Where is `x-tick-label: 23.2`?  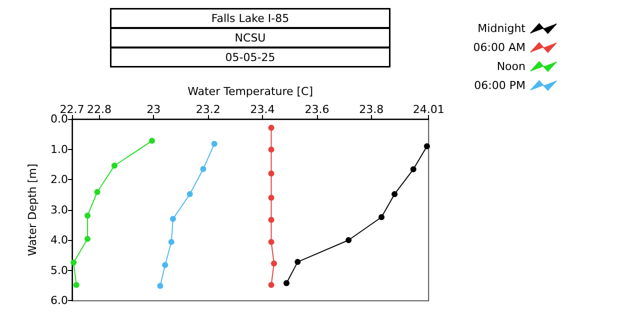
x-tick-label: 23.2 is located at coordinates (208, 109).